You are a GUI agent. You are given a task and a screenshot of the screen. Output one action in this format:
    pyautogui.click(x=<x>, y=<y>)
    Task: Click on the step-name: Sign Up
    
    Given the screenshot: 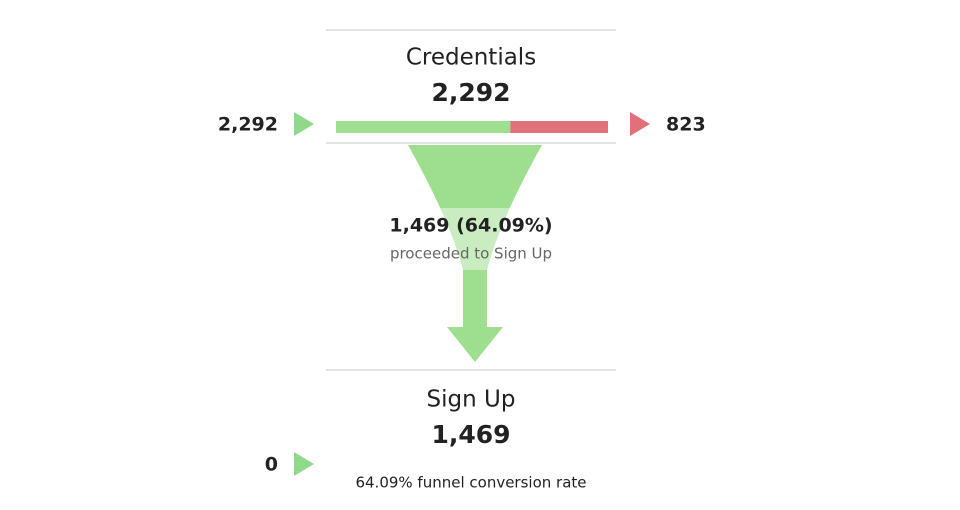 What is the action you would take?
    pyautogui.click(x=471, y=400)
    